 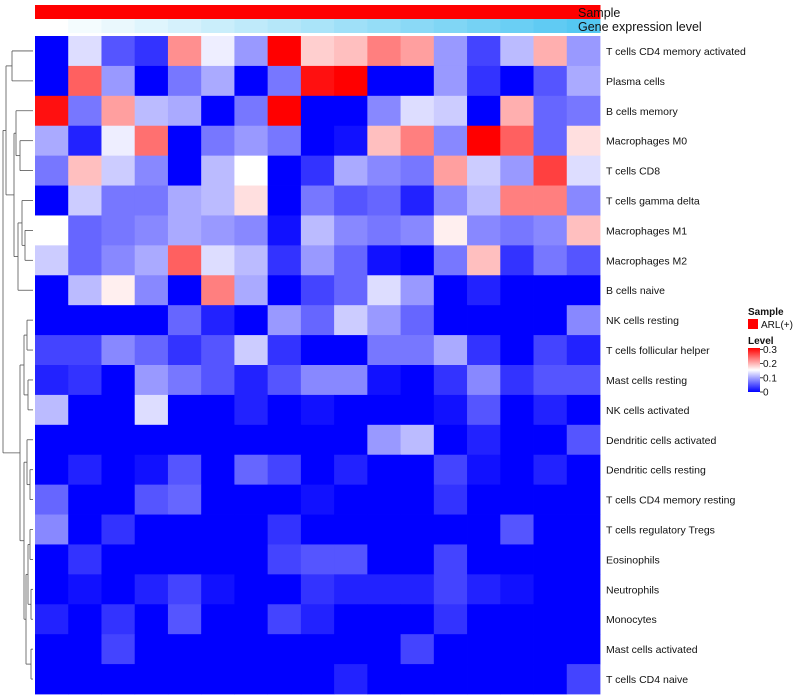 What do you see at coordinates (660, 531) in the screenshot?
I see `row-label: T cells regulatory Tregs` at bounding box center [660, 531].